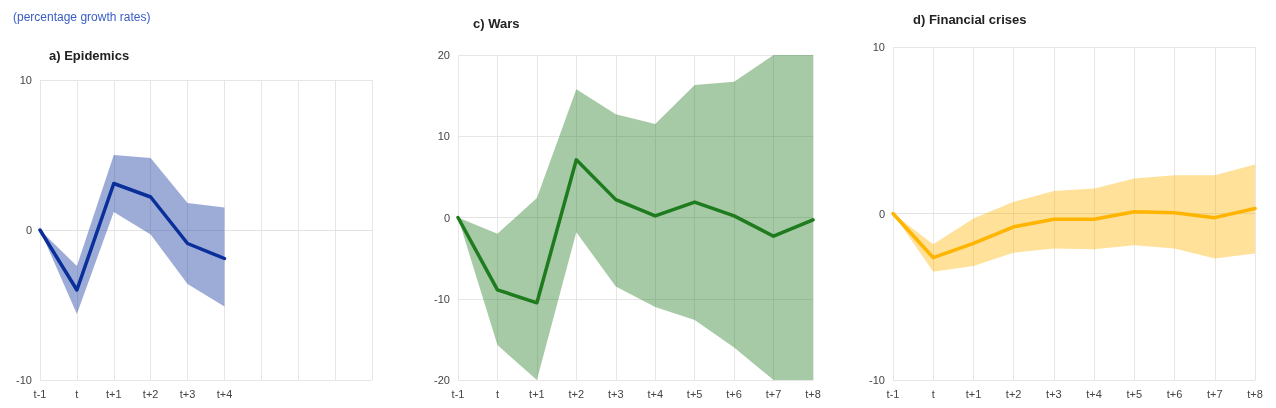  What do you see at coordinates (442, 380) in the screenshot?
I see `y-tick-label: -20` at bounding box center [442, 380].